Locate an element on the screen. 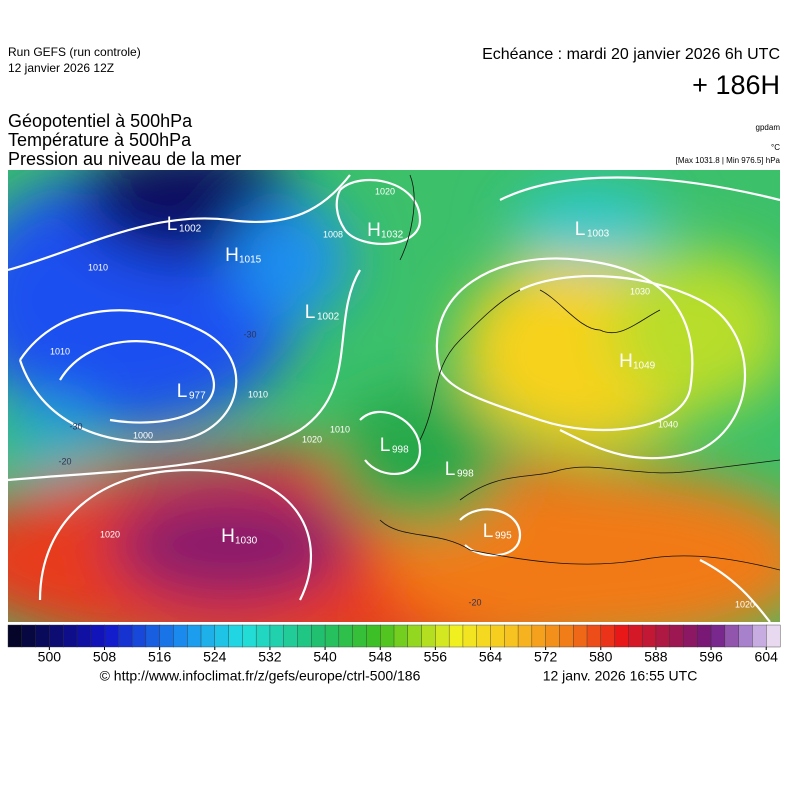  contour-label: 1008 is located at coordinates (333, 234).